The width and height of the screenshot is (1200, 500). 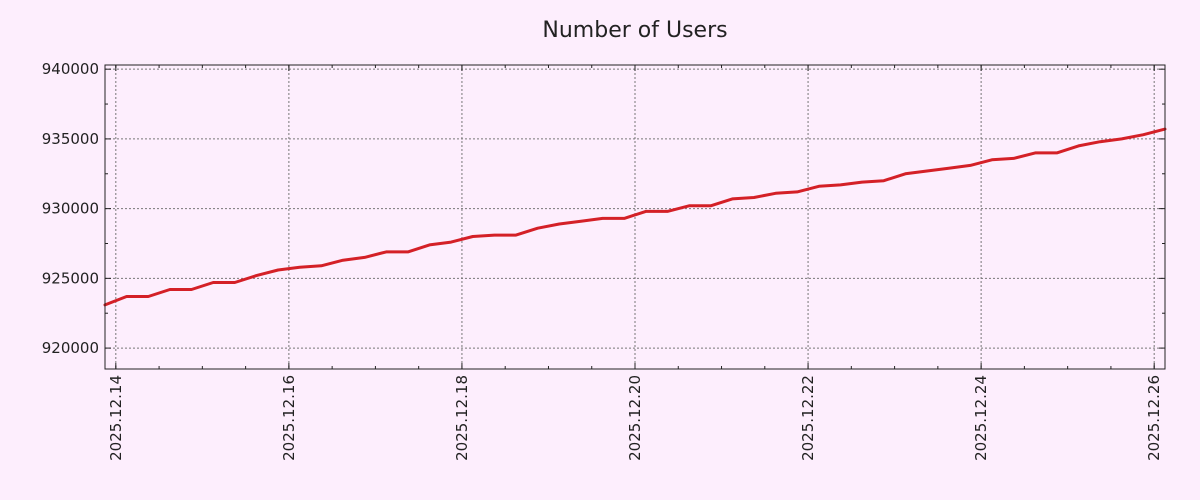 I want to click on x-tick-label: 2025.12.22, so click(x=808, y=418).